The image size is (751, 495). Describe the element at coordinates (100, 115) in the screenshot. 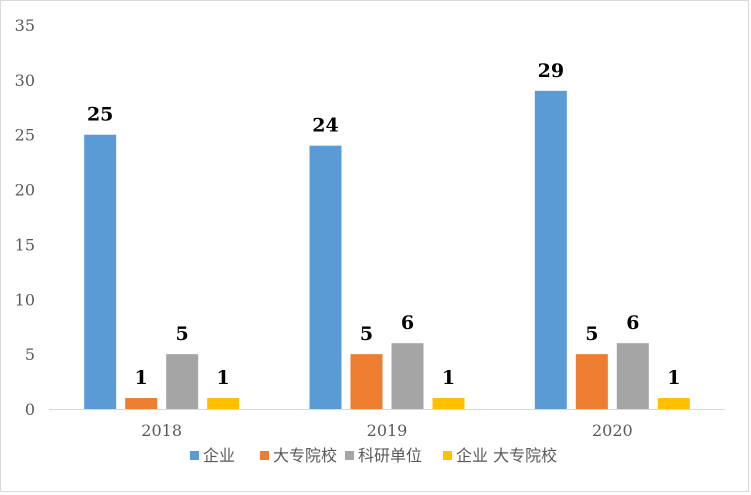

I see `data-label: 25` at that location.